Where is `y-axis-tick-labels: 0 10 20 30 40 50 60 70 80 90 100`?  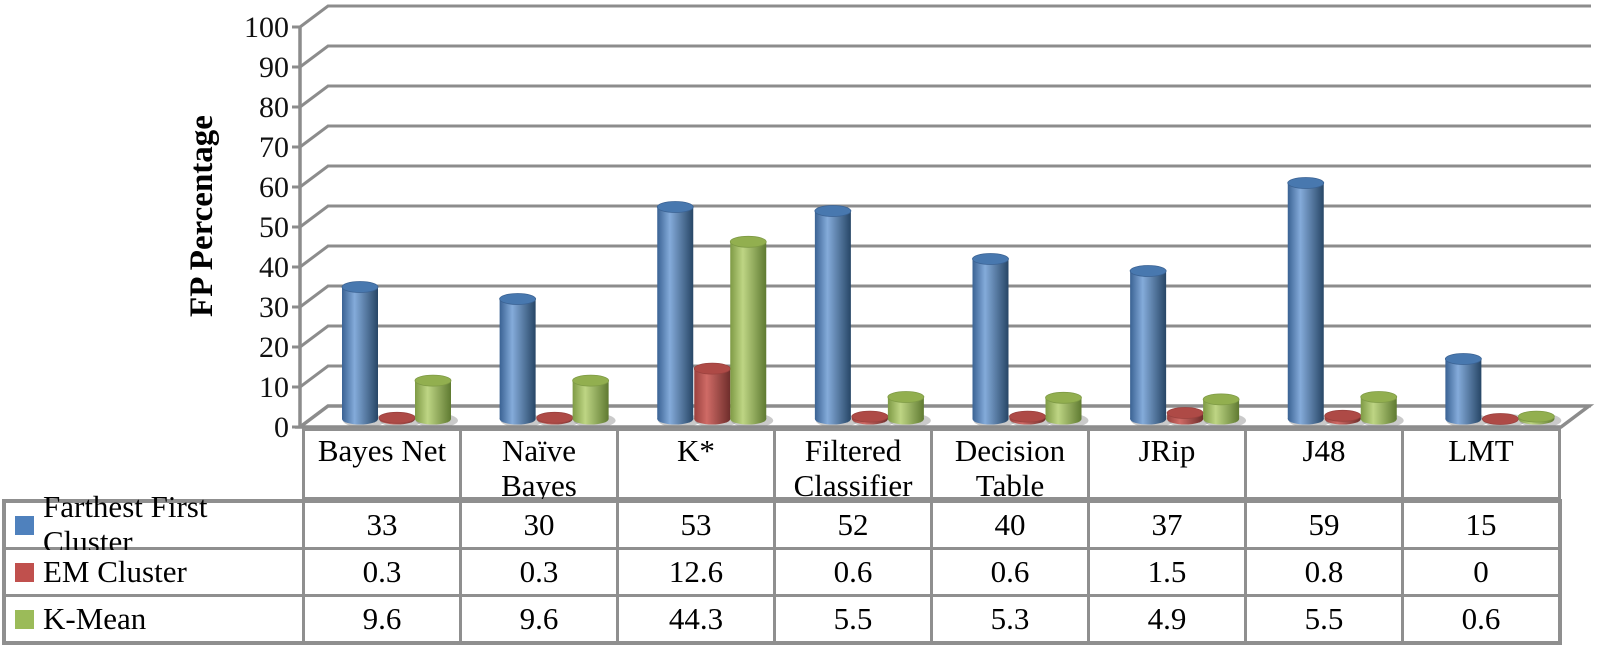
y-axis-tick-labels: 0 10 20 30 40 50 60 70 80 90 100 is located at coordinates (266, 227).